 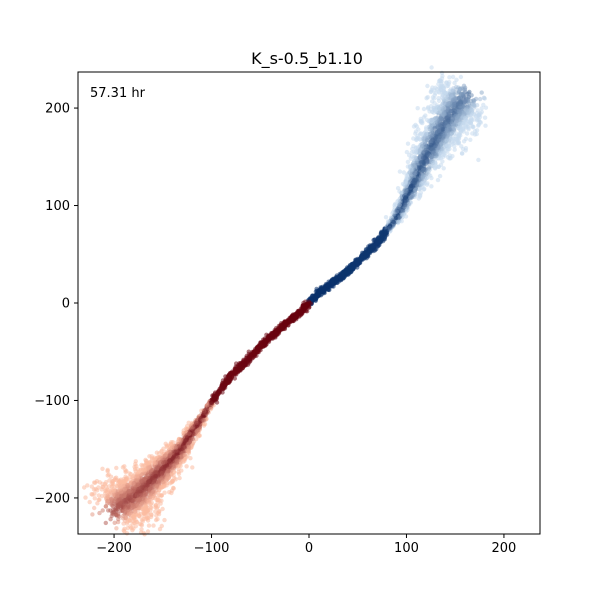 I want to click on blue-series, so click(x=397, y=186).